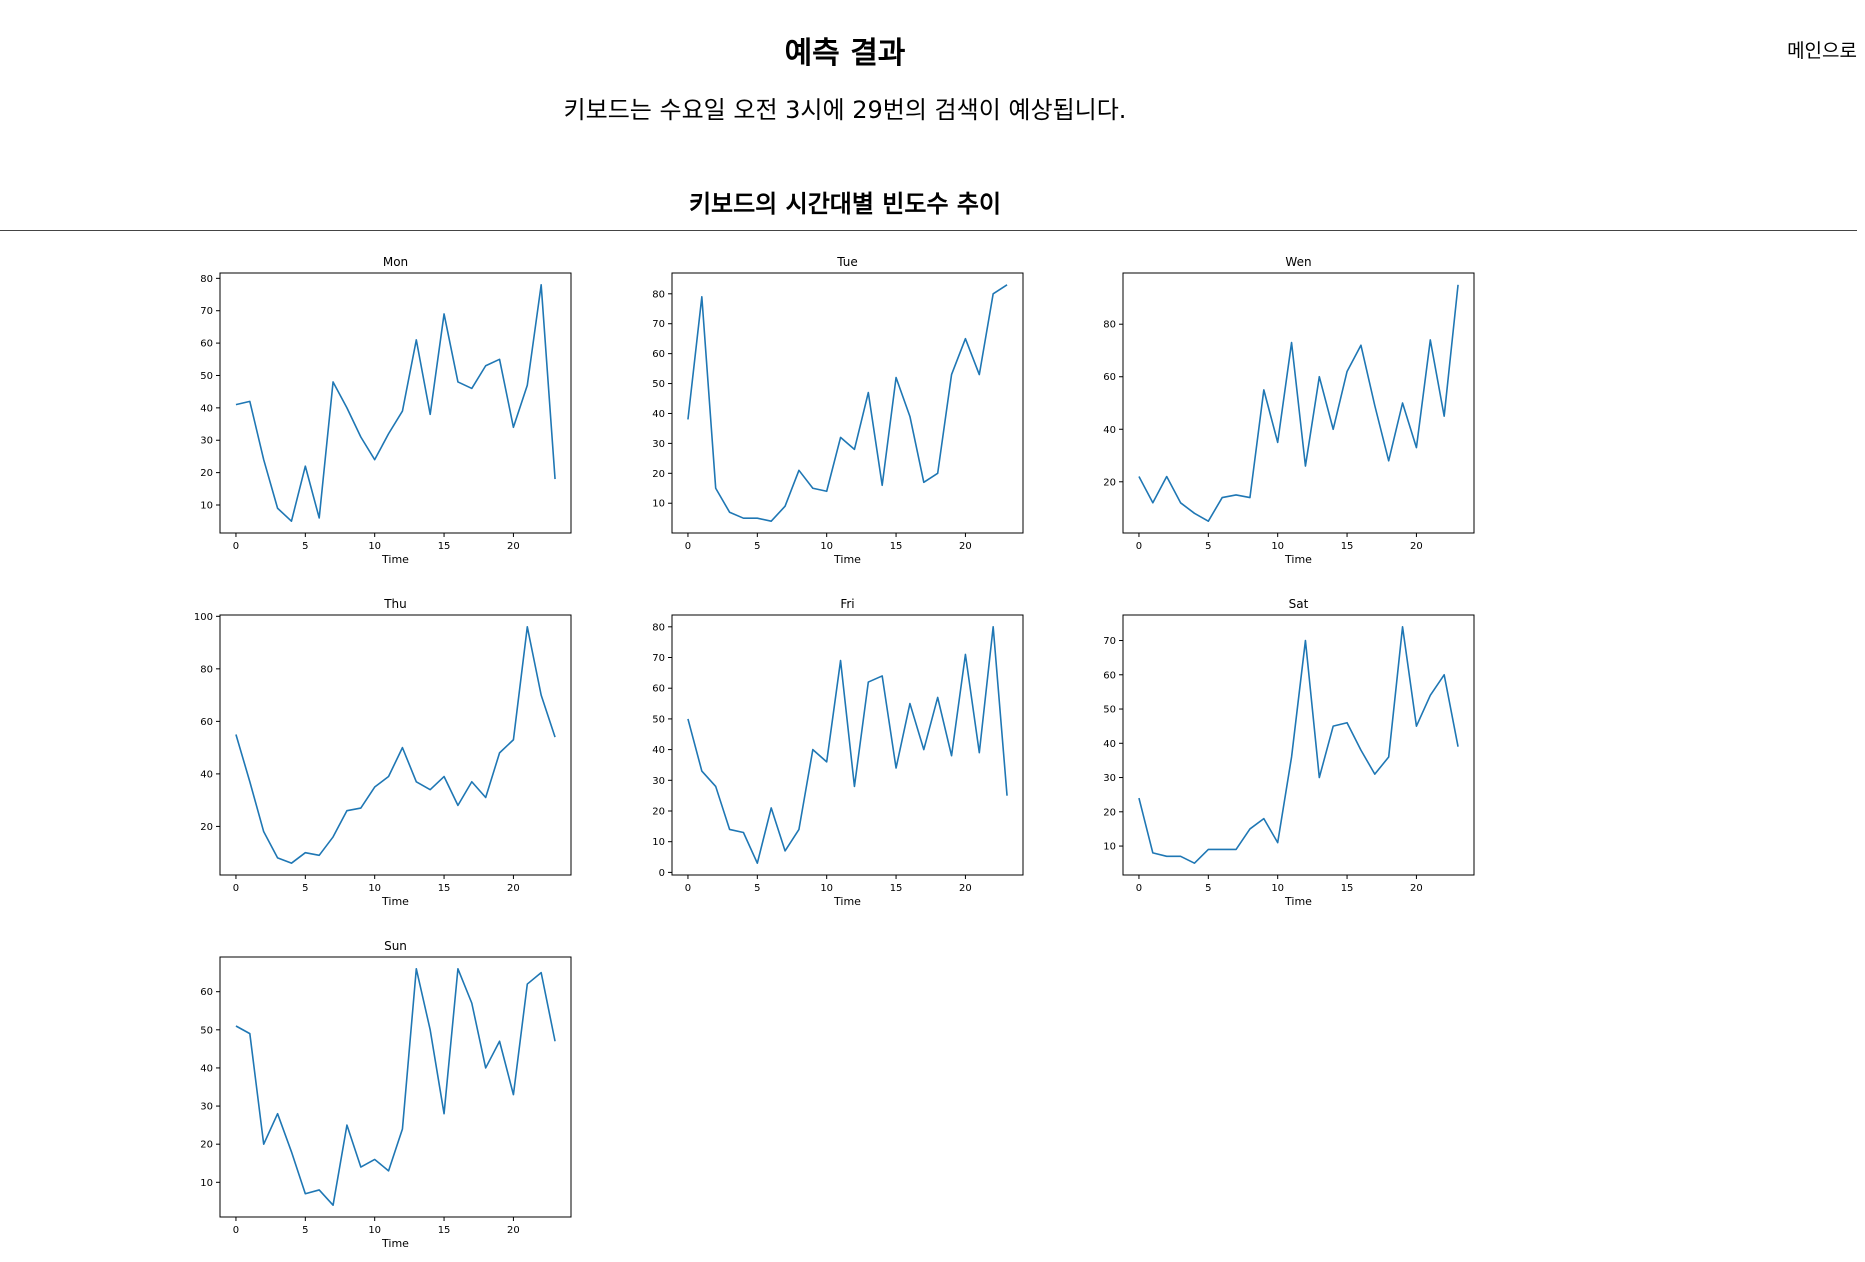 This screenshot has height=1262, width=1865. What do you see at coordinates (203, 617) in the screenshot?
I see `y-tick-label: 100` at bounding box center [203, 617].